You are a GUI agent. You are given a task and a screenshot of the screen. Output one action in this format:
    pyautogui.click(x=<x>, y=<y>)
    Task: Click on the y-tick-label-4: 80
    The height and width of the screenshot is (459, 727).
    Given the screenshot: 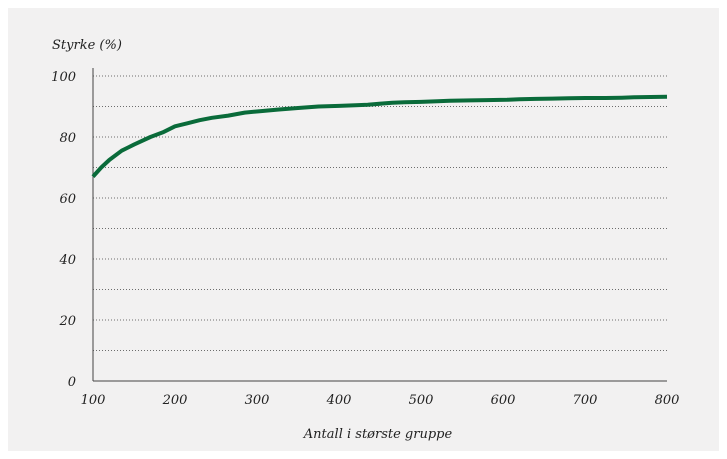 What is the action you would take?
    pyautogui.click(x=67, y=138)
    